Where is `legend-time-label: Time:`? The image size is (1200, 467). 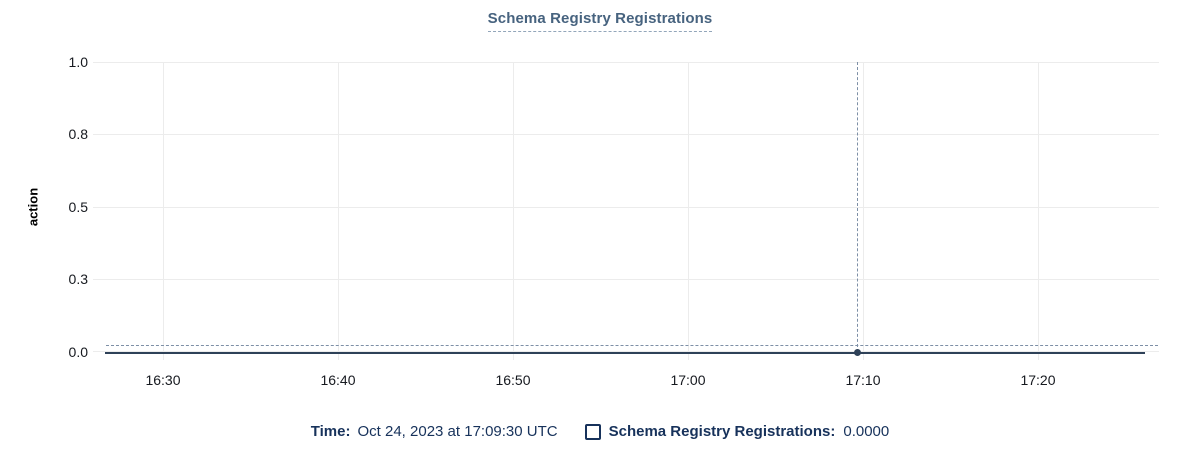
legend-time-label: Time: is located at coordinates (330, 431).